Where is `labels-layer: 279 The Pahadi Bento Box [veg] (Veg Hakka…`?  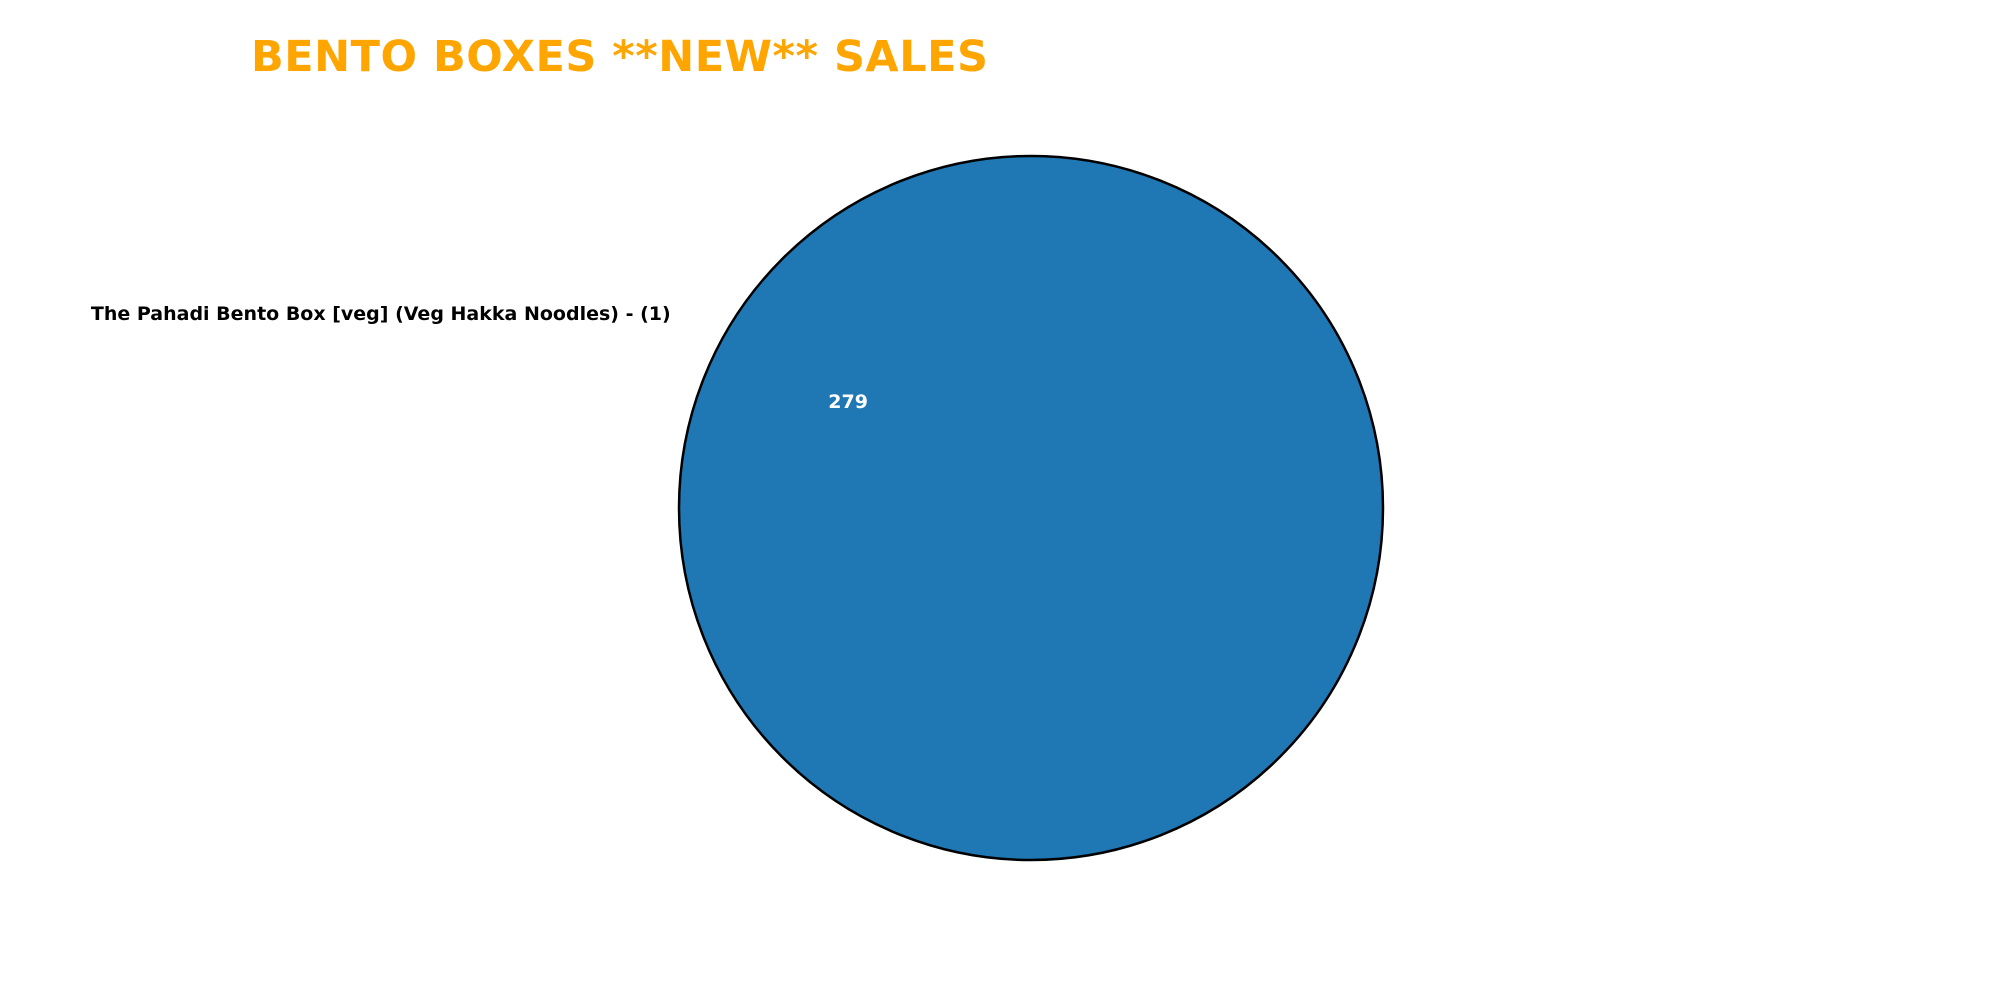 labels-layer: 279 The Pahadi Bento Box [veg] (Veg Hakka… is located at coordinates (479, 358).